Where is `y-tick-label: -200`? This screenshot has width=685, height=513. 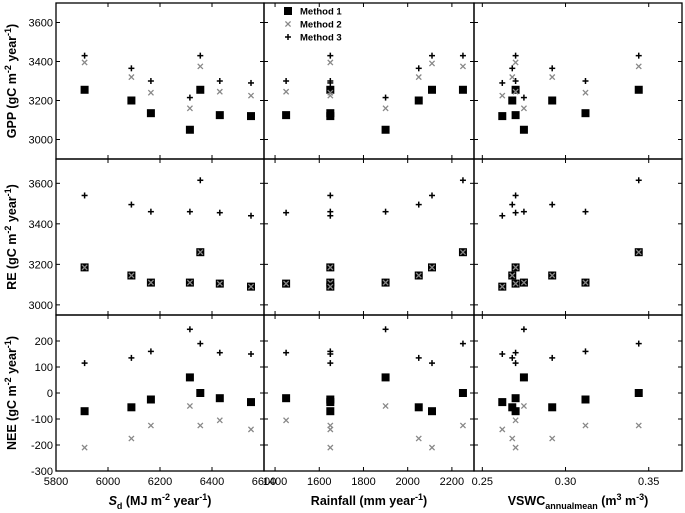 y-tick-label: -200 is located at coordinates (42, 446).